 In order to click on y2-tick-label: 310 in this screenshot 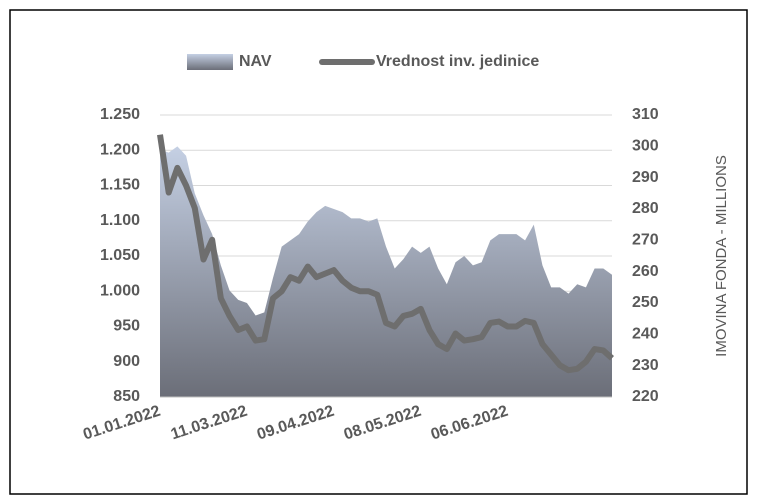, I will do `click(645, 114)`.